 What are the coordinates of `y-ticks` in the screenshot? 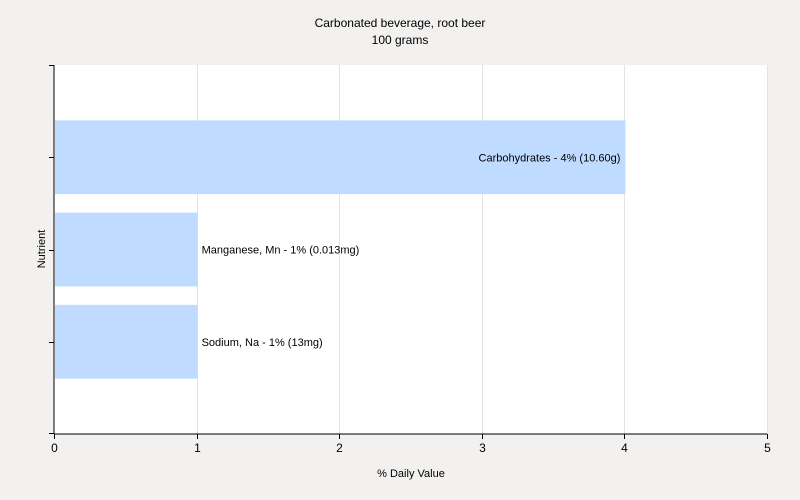 It's located at (51, 249).